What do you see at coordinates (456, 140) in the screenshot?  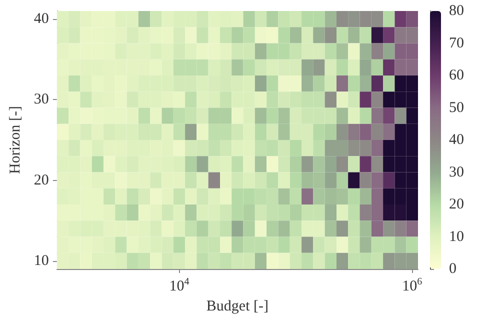 I see `color-bar-label: 40` at bounding box center [456, 140].